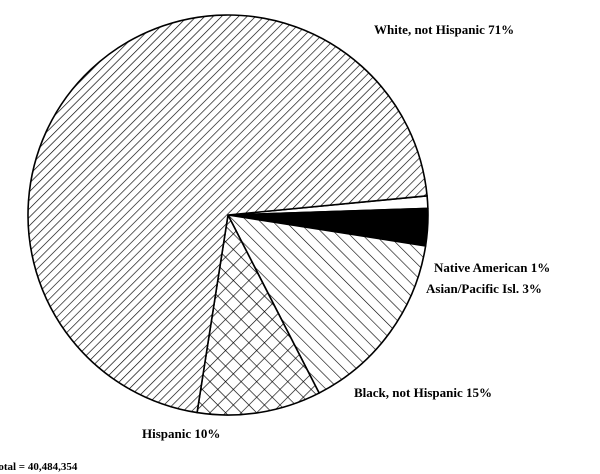 The height and width of the screenshot is (474, 600). I want to click on slice-label-white: White, not Hispanic 71%, so click(444, 29).